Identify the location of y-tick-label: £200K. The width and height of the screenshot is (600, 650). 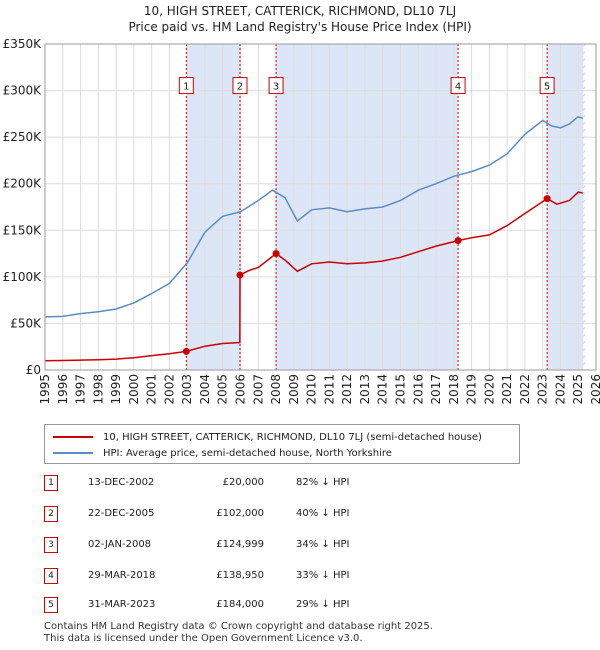
(23, 184).